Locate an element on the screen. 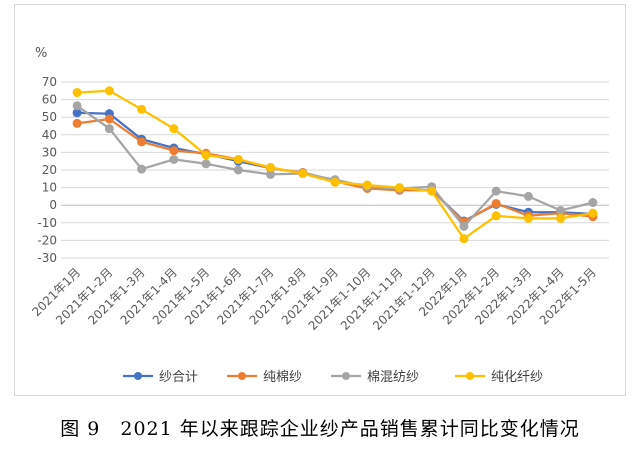  y-tick-label: 30 is located at coordinates (49, 152).